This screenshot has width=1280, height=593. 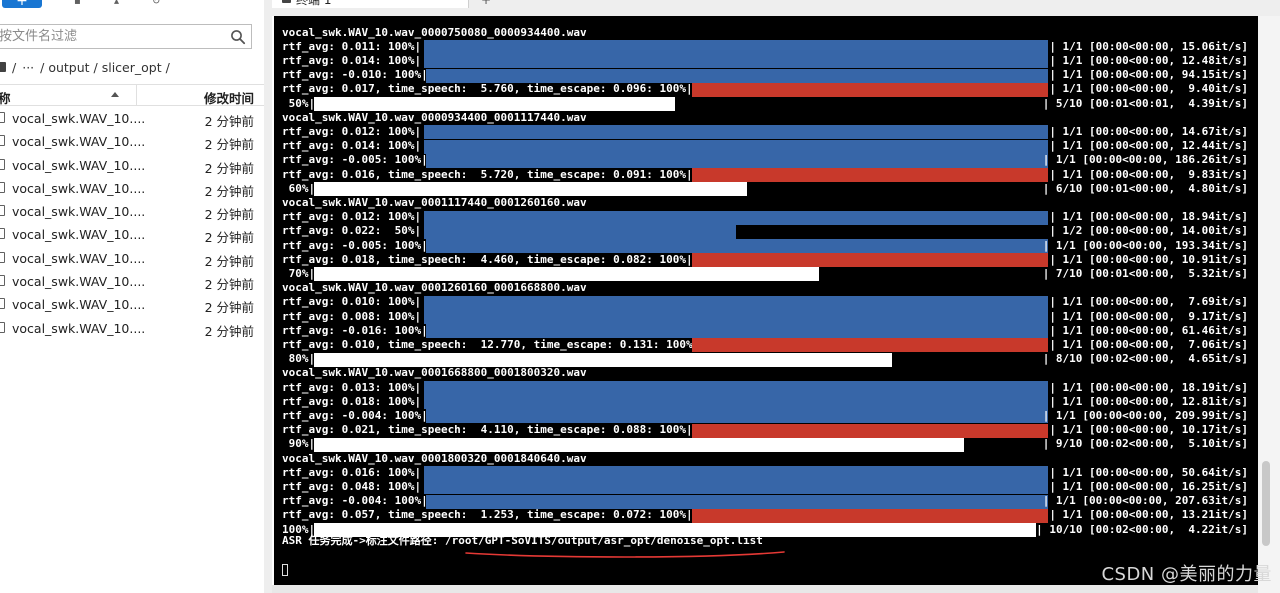 I want to click on progress-stat: | 1/1 [00:00<00:00, 13.21it/s], so click(x=1148, y=515).